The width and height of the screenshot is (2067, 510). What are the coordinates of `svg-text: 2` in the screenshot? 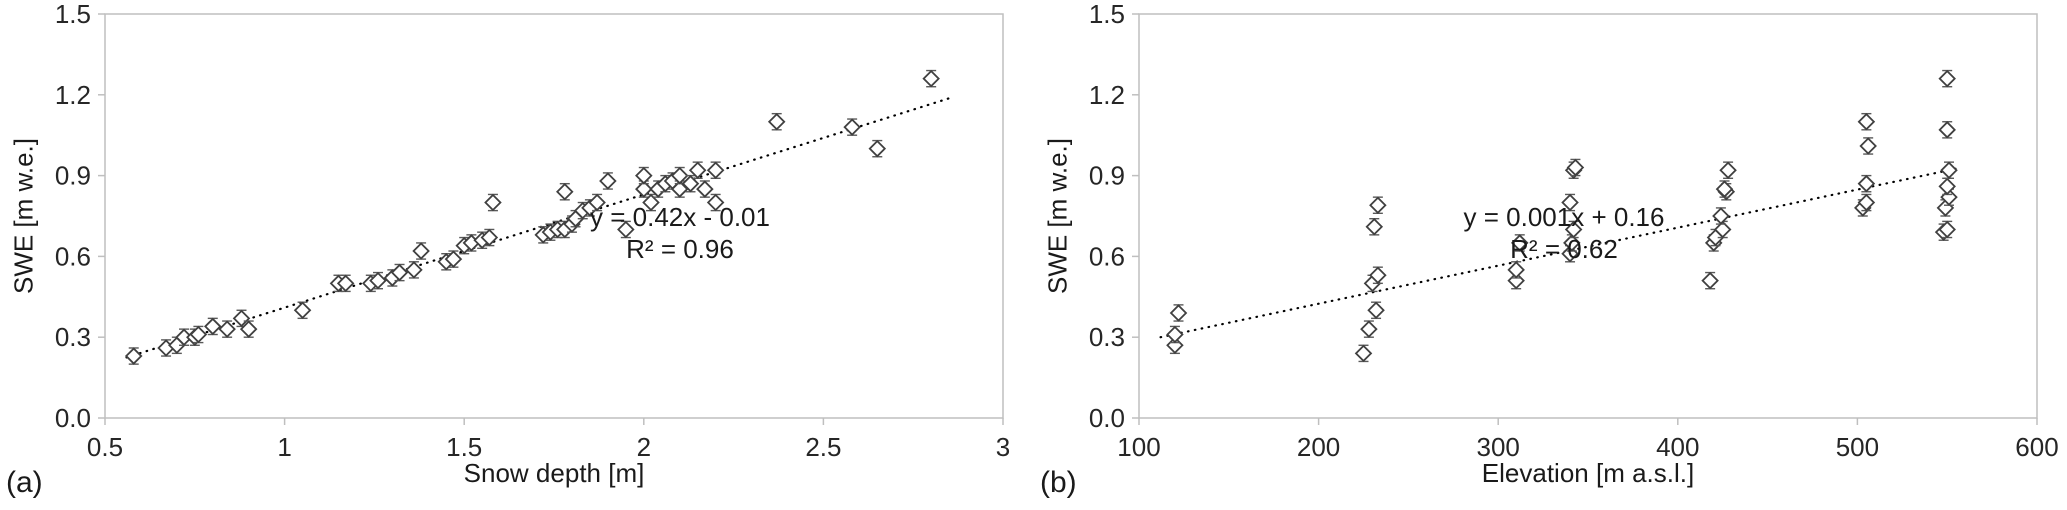 It's located at (644, 447).